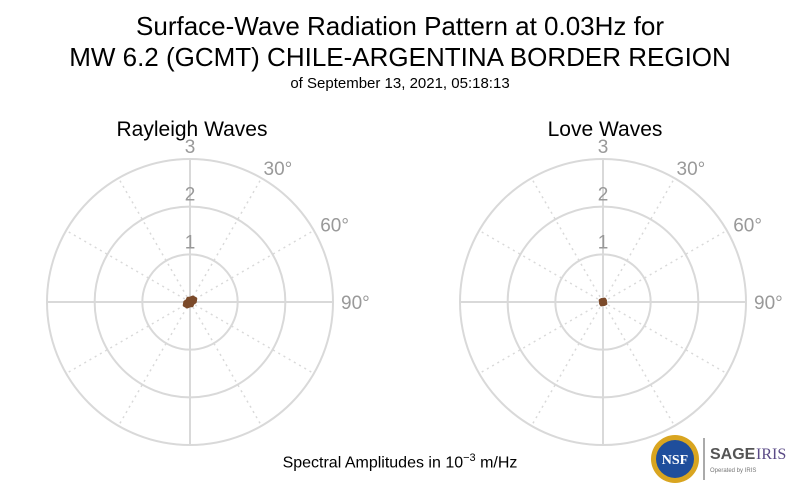  What do you see at coordinates (373, 463) in the screenshot?
I see `caption-prefix: Spectral Amplitudes in 10` at bounding box center [373, 463].